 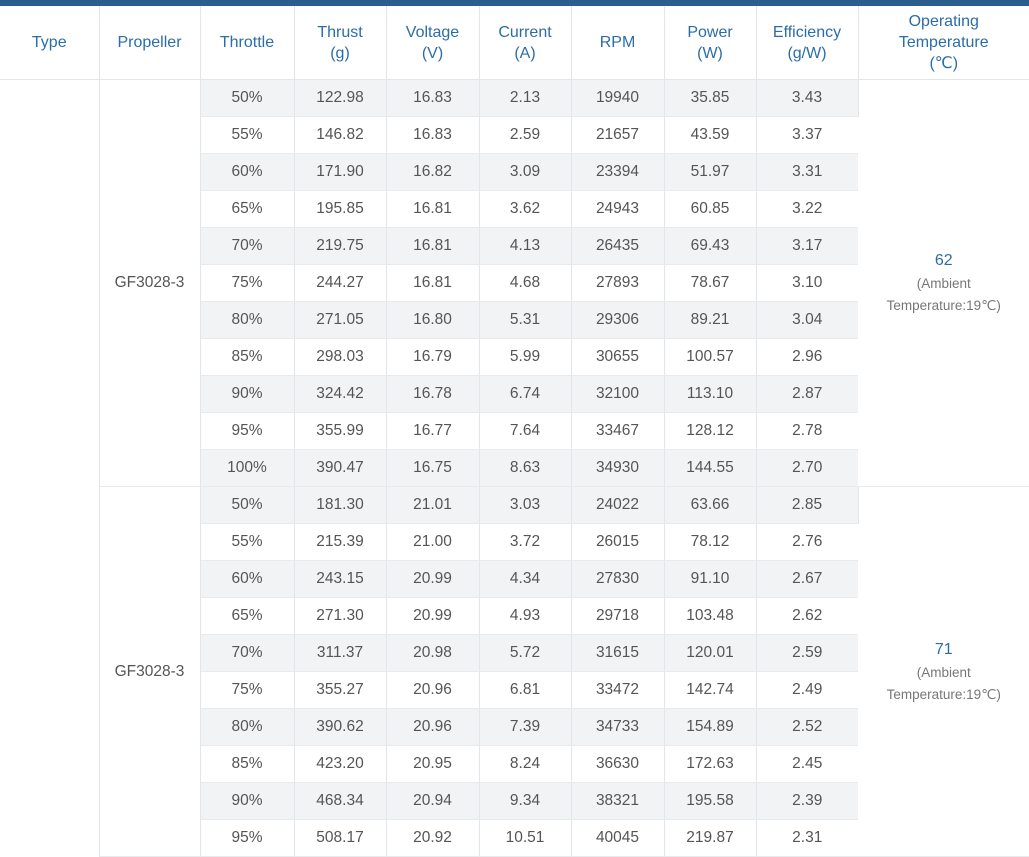 I want to click on rpm-cell: 30655, so click(x=617, y=357).